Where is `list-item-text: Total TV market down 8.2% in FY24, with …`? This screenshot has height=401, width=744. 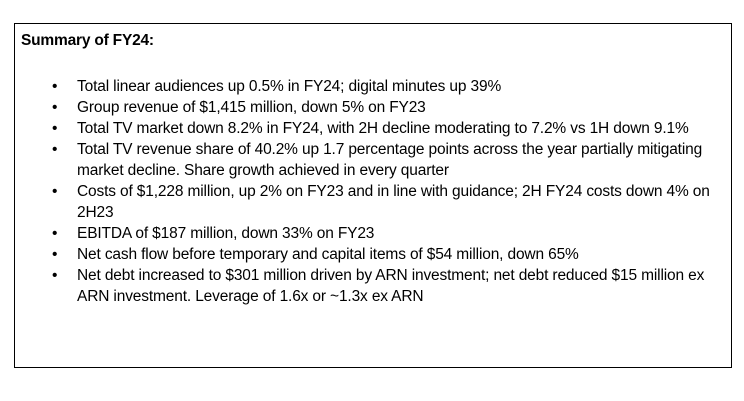 list-item-text: Total TV market down 8.2% in FY24, with … is located at coordinates (383, 128).